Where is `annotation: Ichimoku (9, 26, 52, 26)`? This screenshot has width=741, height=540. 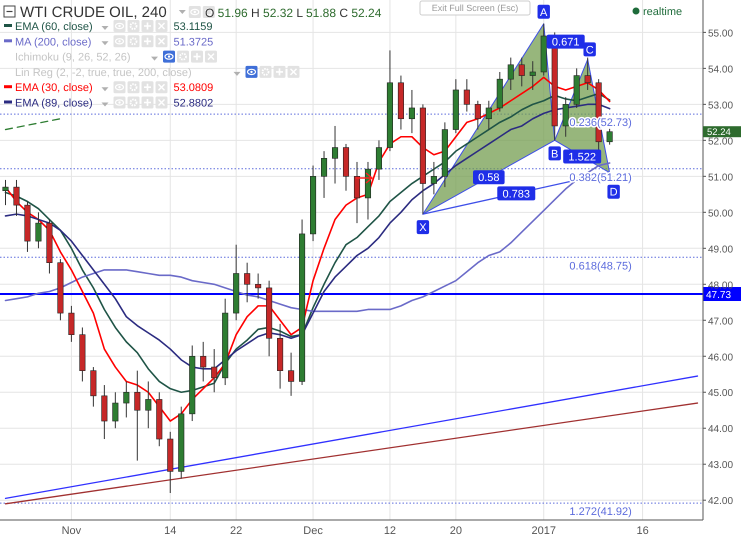
annotation: Ichimoku (9, 26, 52, 26) is located at coordinates (73, 58).